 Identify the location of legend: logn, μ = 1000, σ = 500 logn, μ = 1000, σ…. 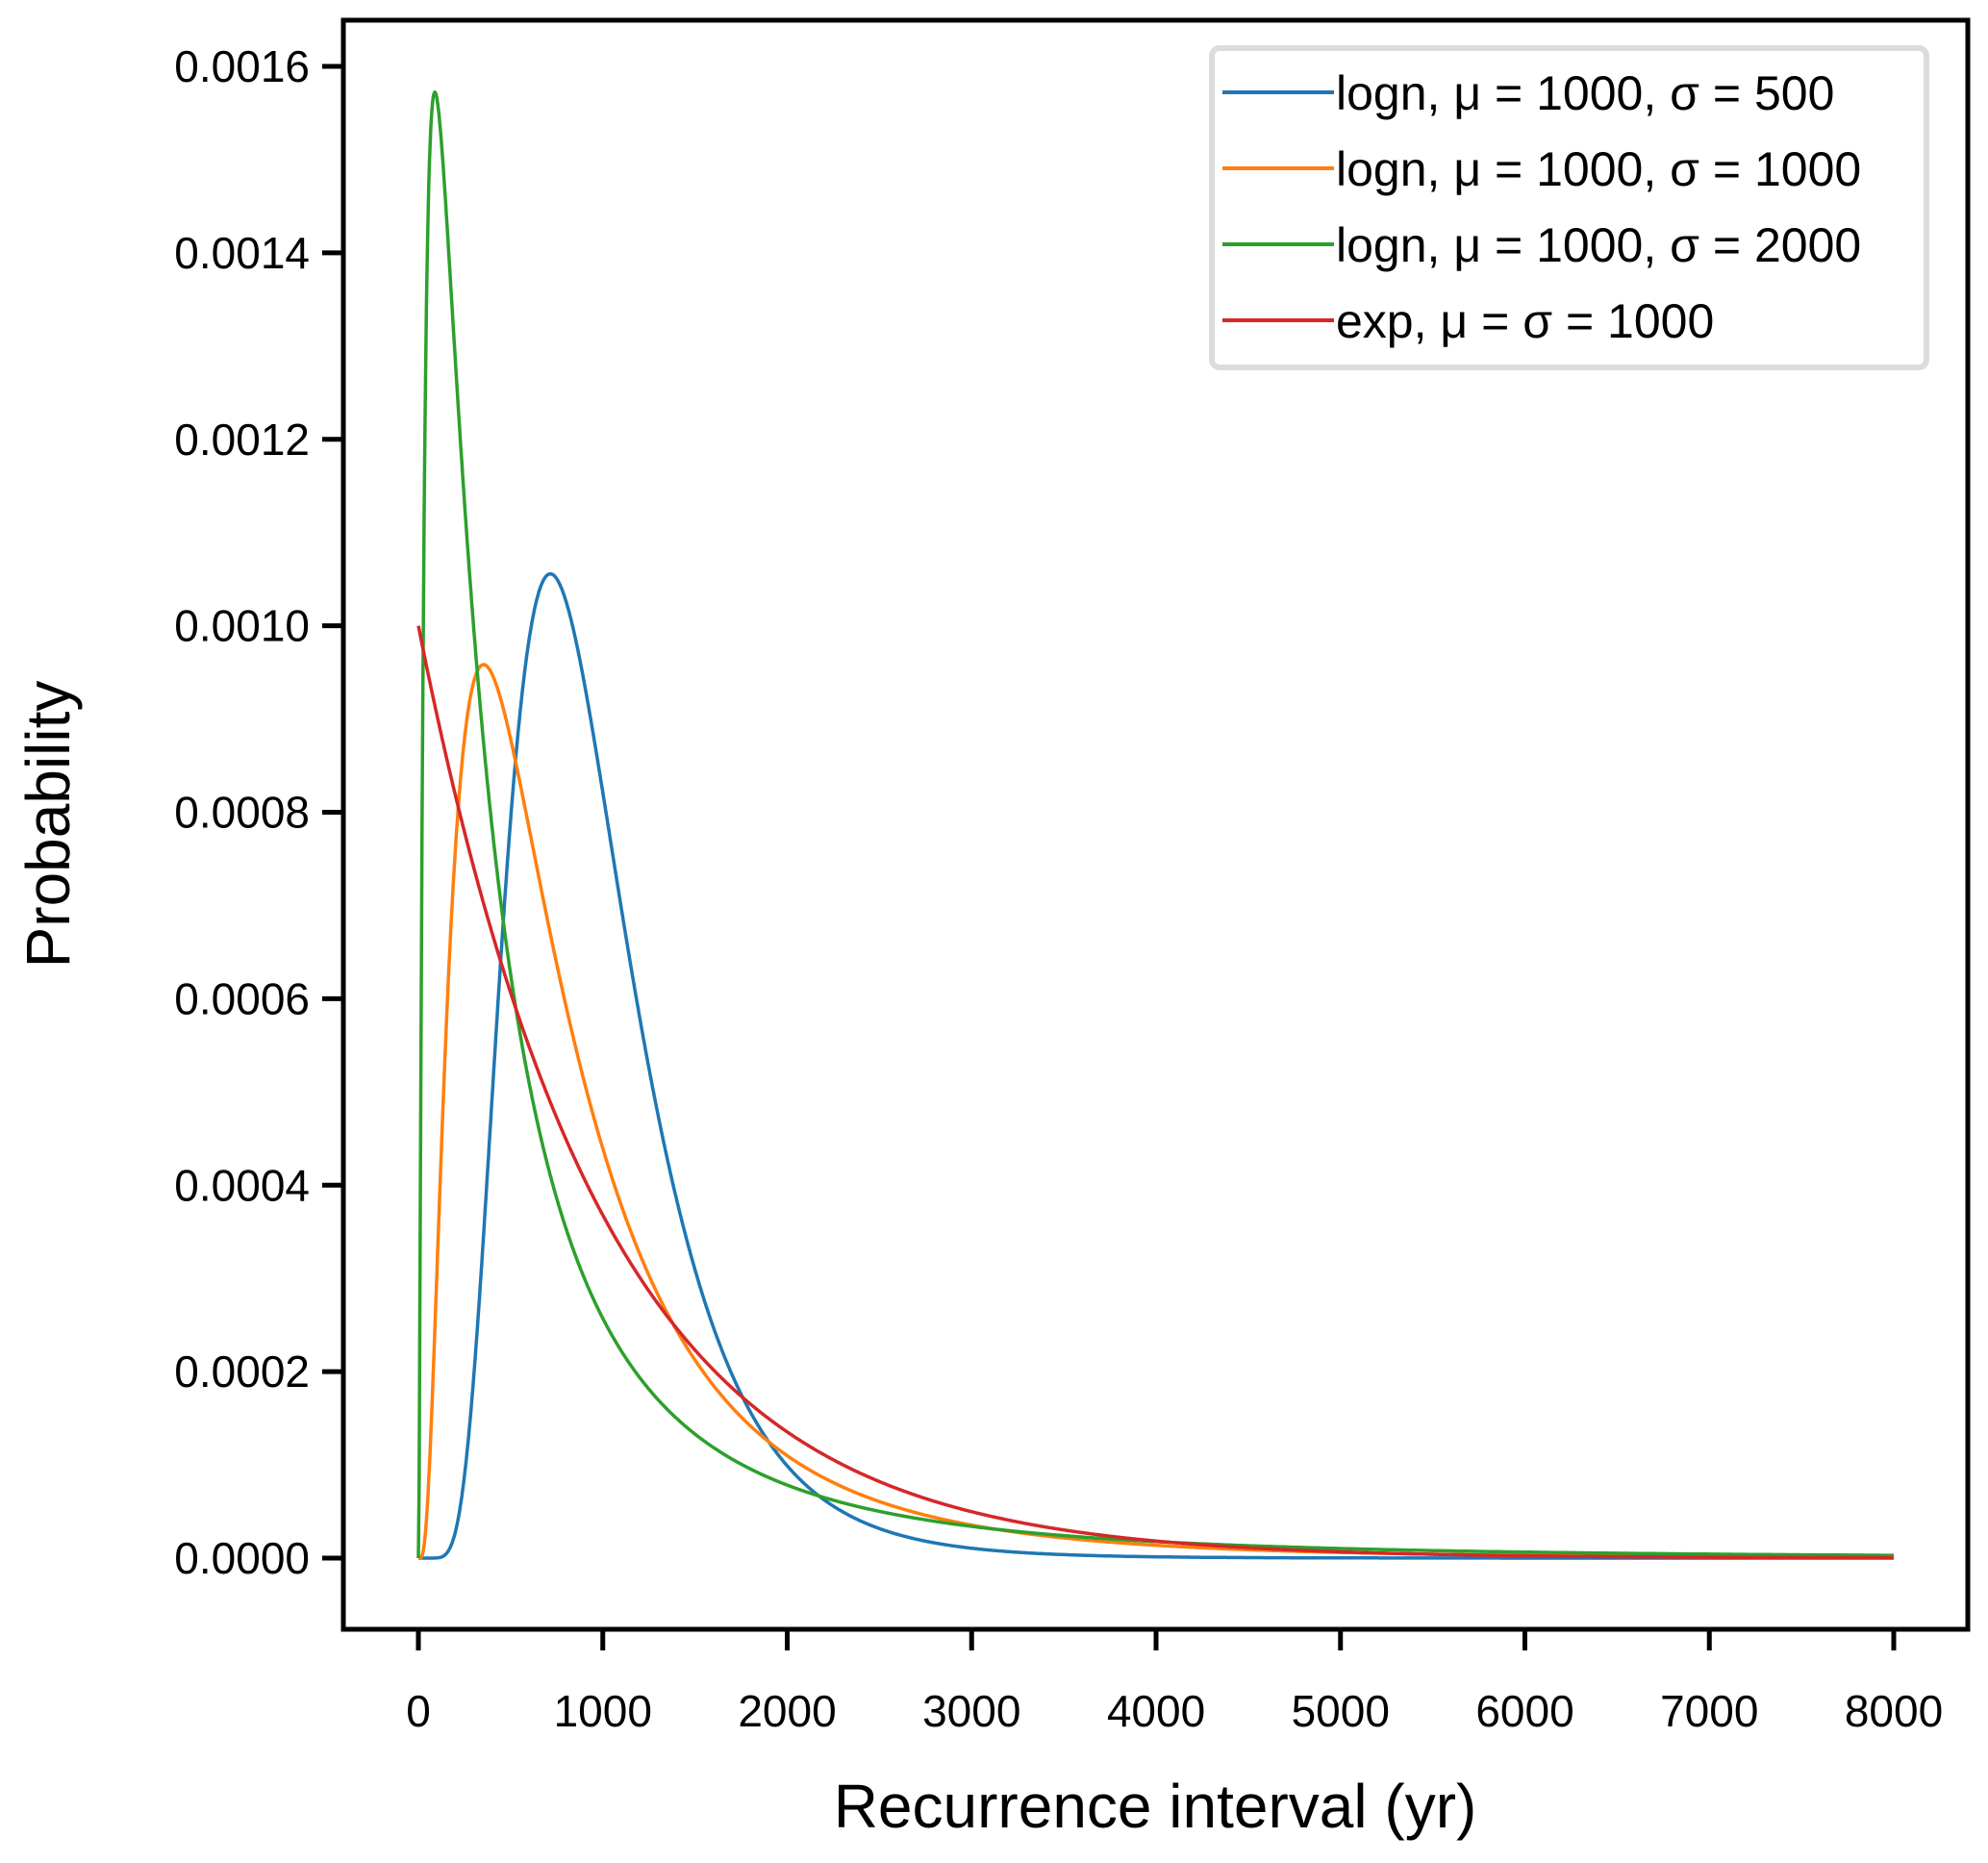
(1569, 207).